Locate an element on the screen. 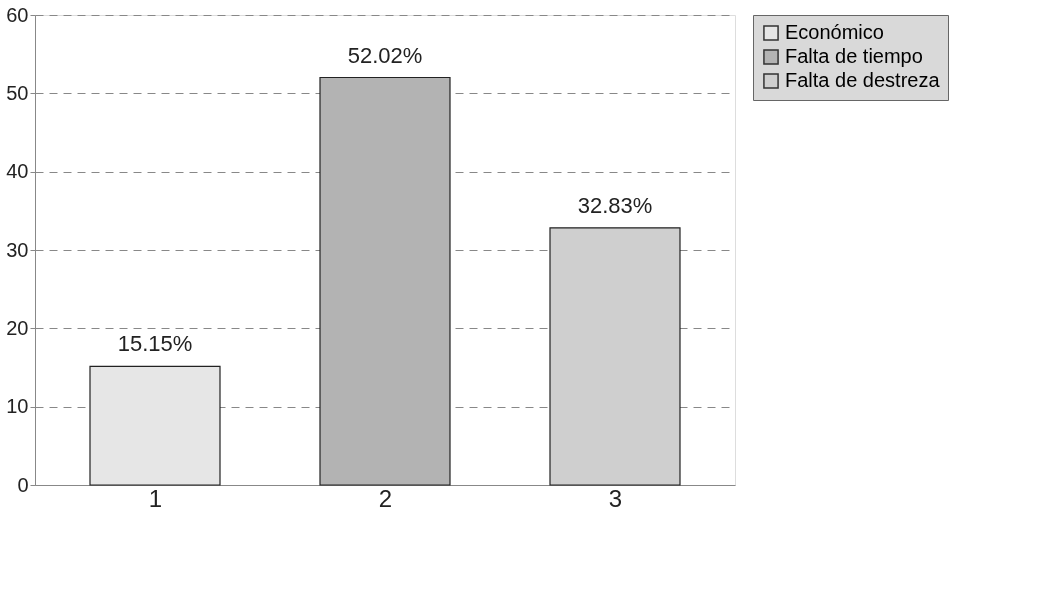 The width and height of the screenshot is (1041, 606). legend-label: Falta de tiempo is located at coordinates (854, 56).